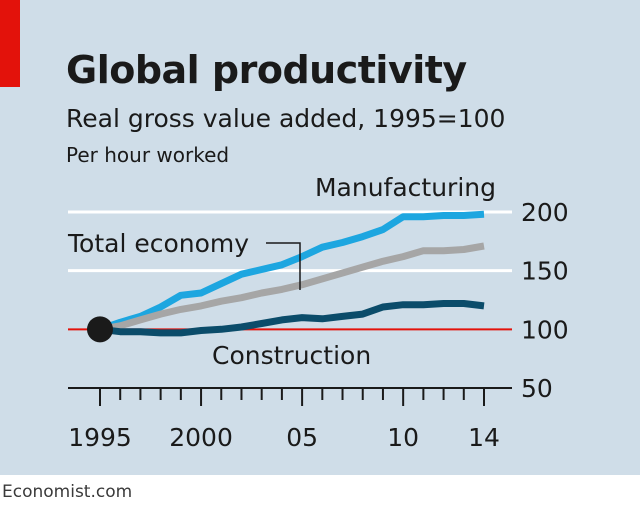  I want to click on y-tick-label-150: 150, so click(545, 271).